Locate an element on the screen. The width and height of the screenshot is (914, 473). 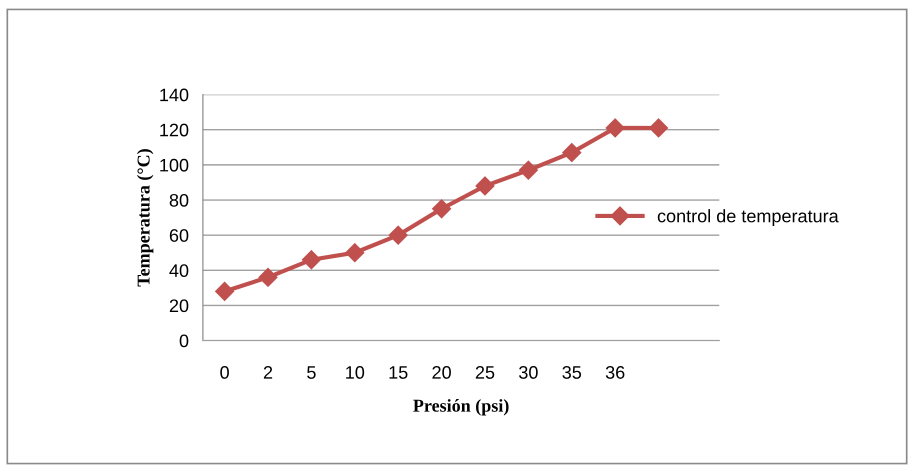
x-tick-label: 30 is located at coordinates (528, 372).